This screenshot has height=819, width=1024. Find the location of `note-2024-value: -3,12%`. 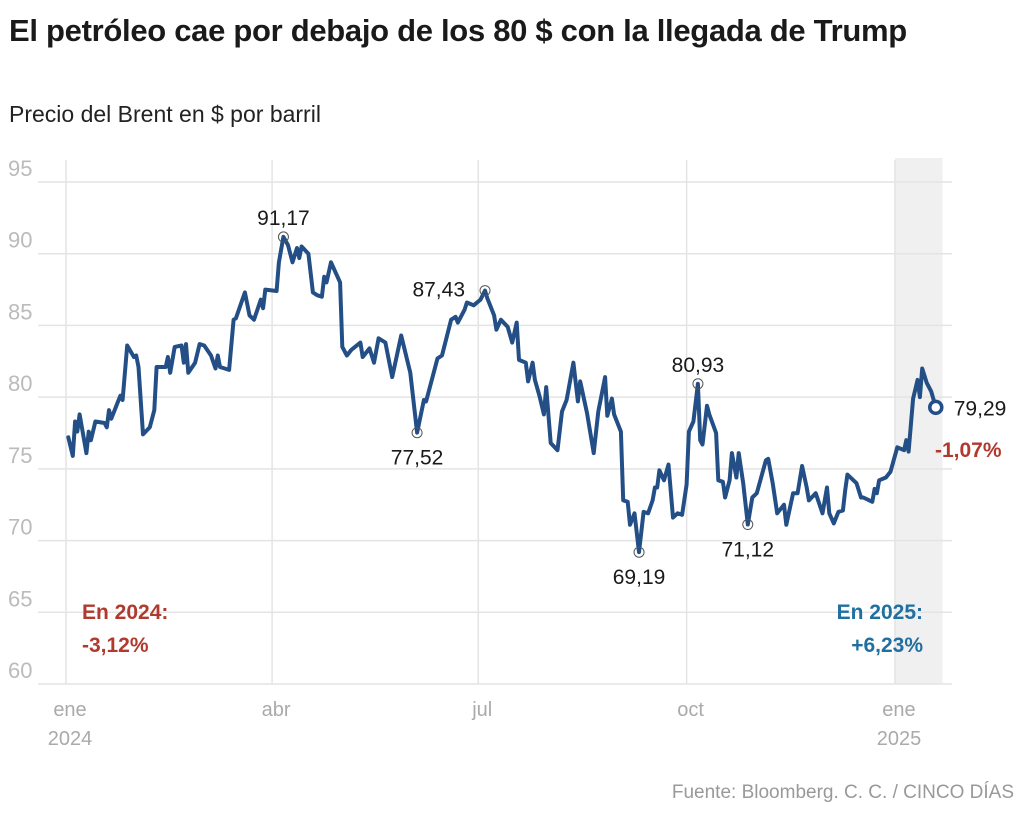

note-2024-value: -3,12% is located at coordinates (115, 645).